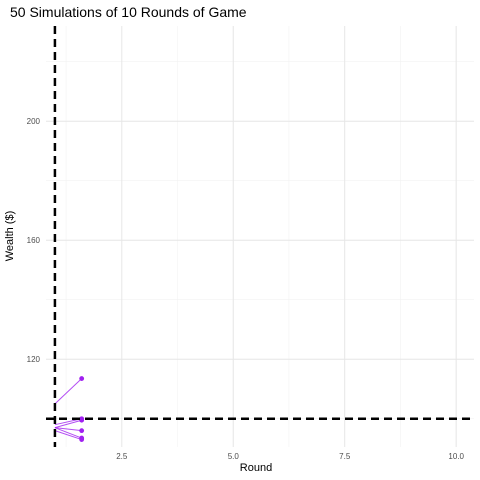 The image size is (480, 480). I want to click on y-axis-label: Wealth ($), so click(10, 236).